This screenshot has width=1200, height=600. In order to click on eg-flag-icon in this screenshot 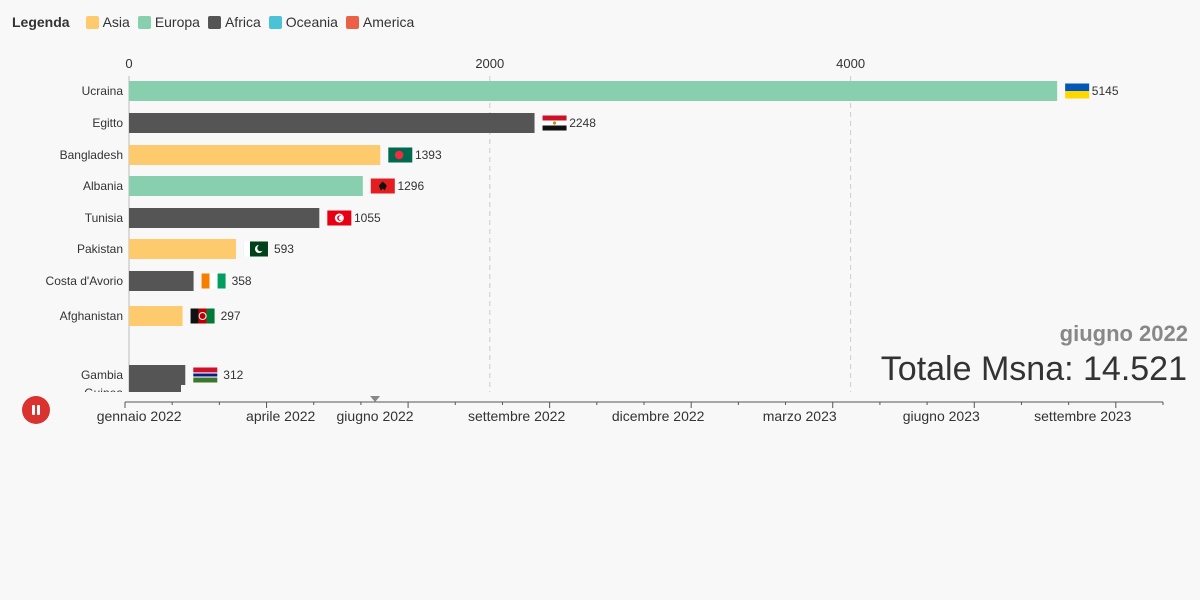, I will do `click(554, 123)`.